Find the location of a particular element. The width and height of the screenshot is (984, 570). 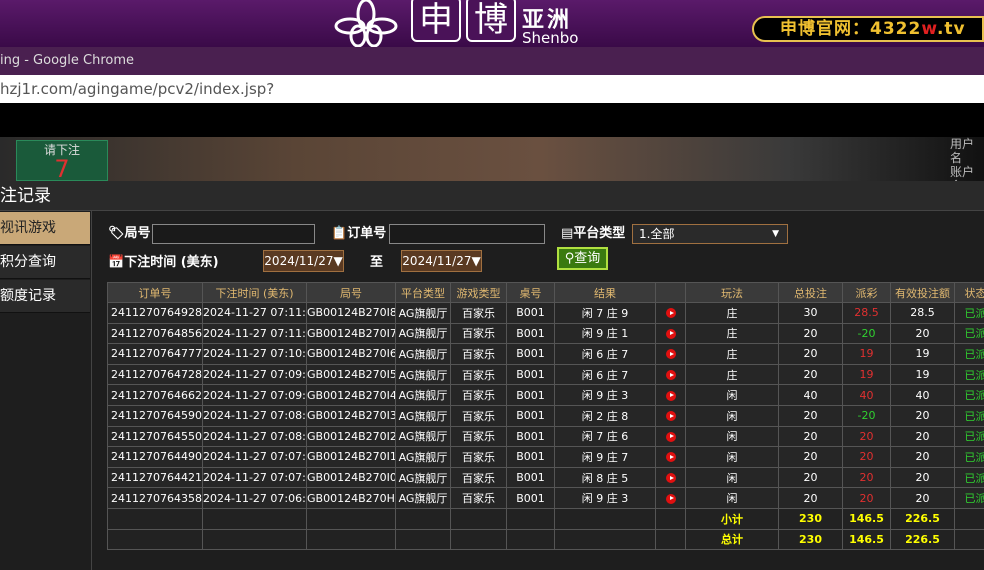

cell: 241127076442122 is located at coordinates (155, 477).